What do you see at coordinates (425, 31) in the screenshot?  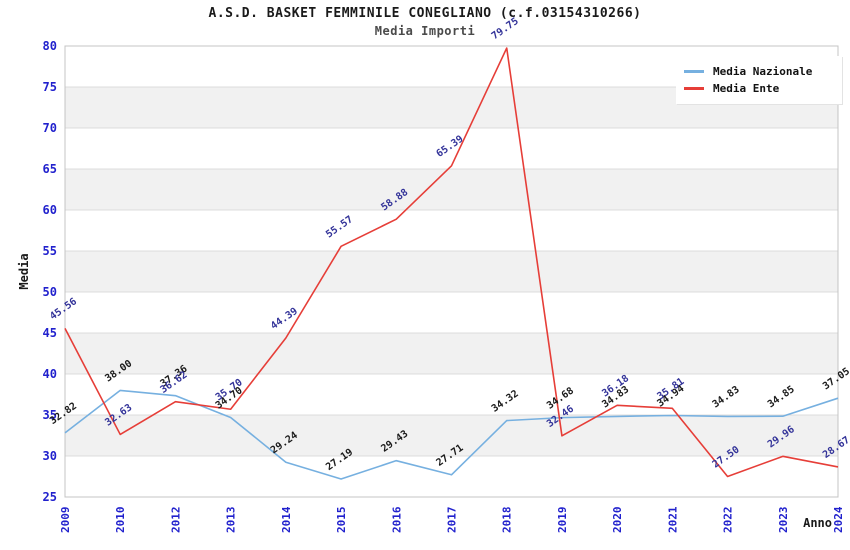 I see `chart-subtitle: Media Importi` at bounding box center [425, 31].